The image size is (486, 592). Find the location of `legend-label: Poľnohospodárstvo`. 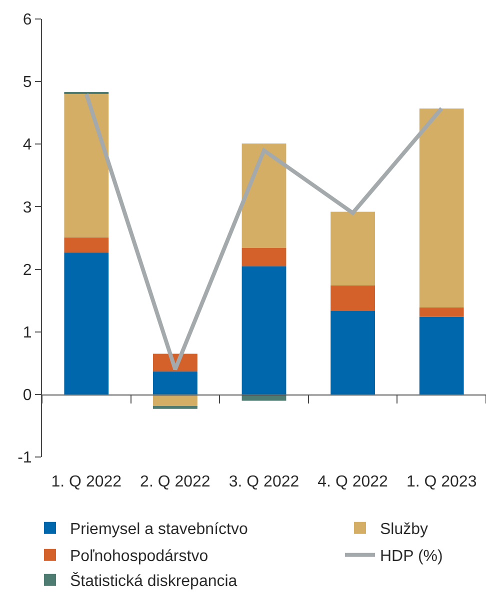

legend-label: Poľnohospodárstvo is located at coordinates (139, 557).